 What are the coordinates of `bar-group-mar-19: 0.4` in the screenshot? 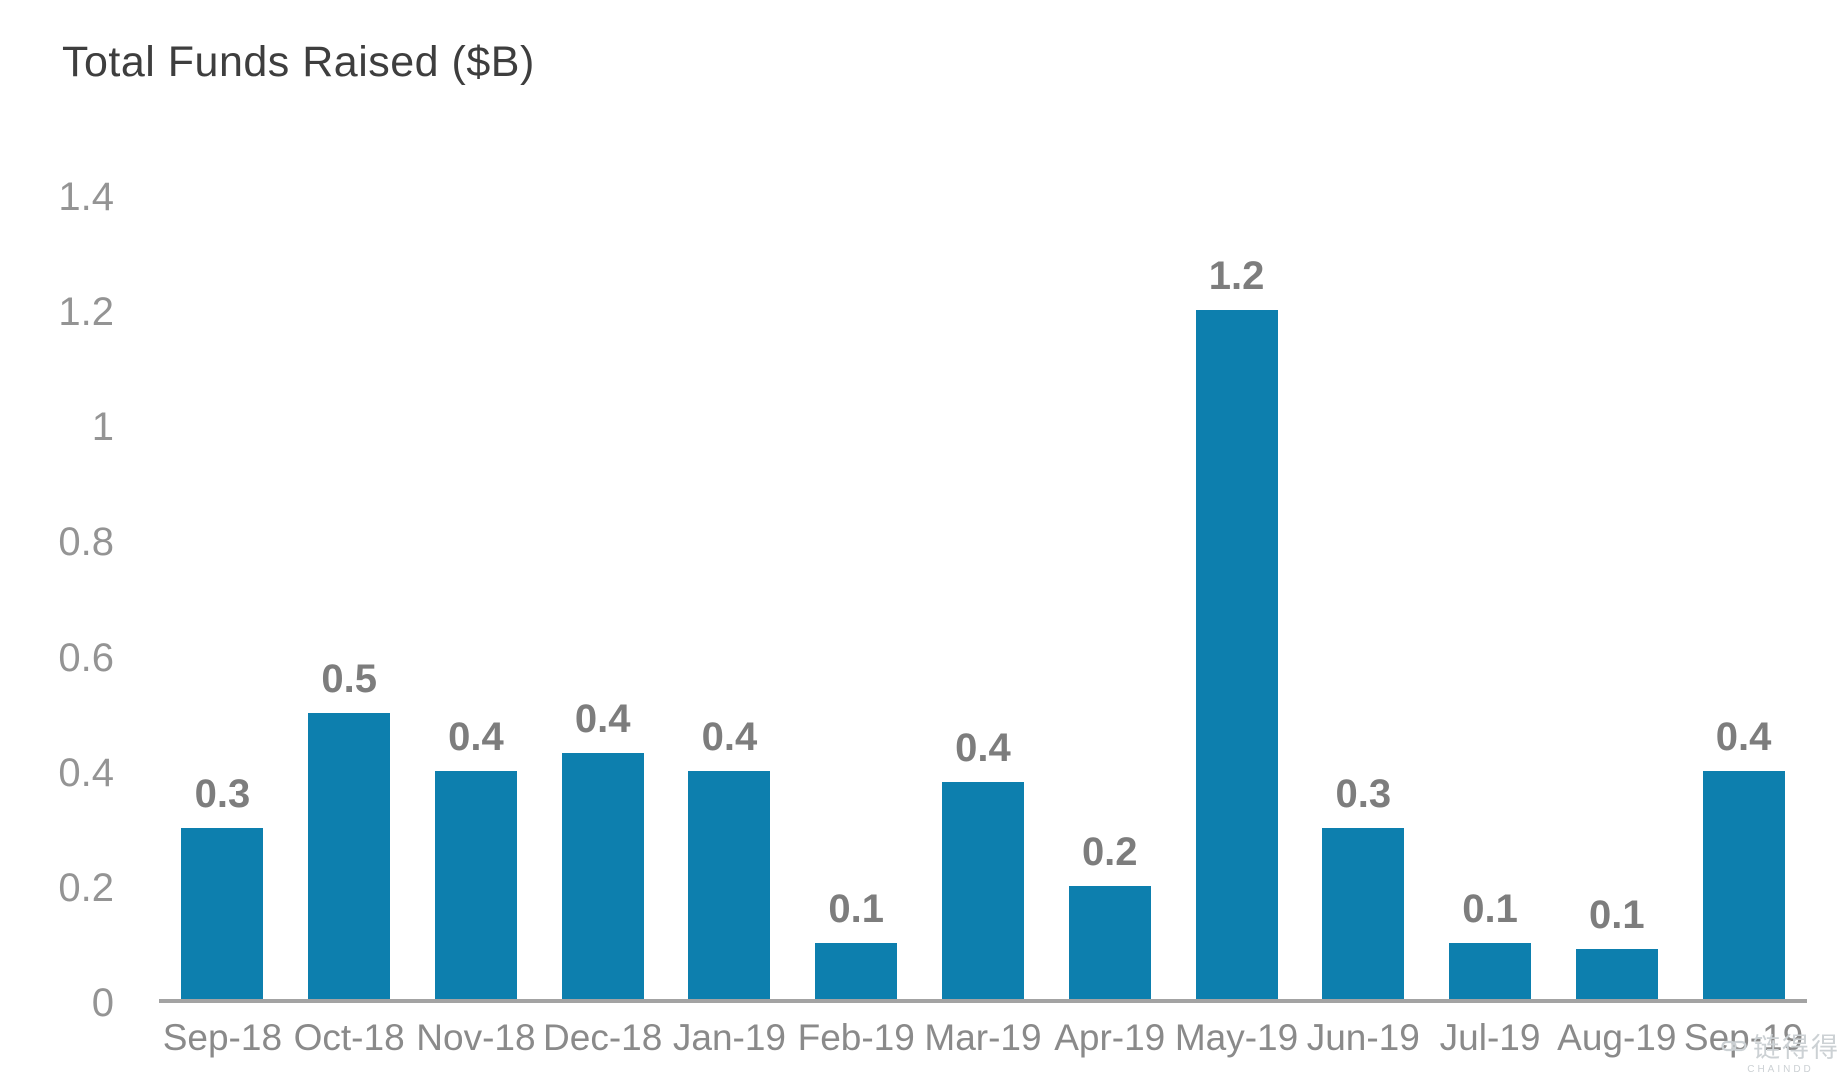 It's located at (983, 598).